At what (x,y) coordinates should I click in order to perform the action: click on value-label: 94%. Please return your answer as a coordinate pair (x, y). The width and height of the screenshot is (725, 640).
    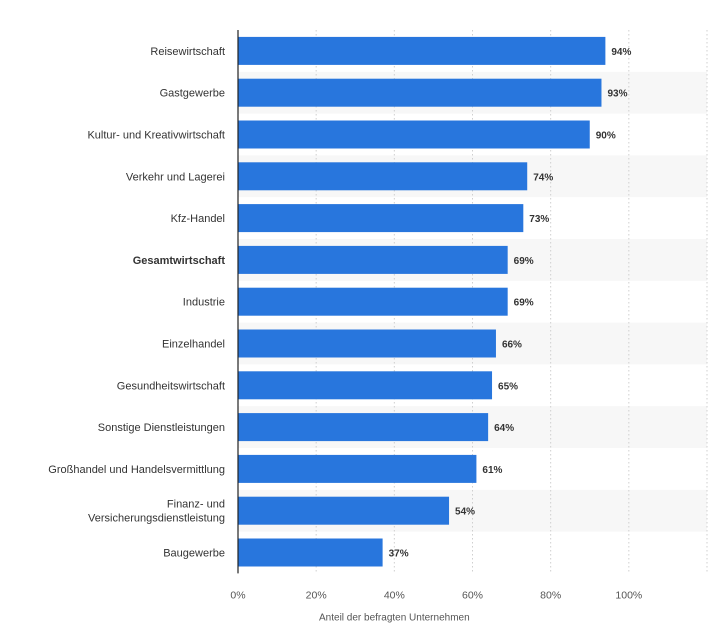
    Looking at the image, I should click on (621, 52).